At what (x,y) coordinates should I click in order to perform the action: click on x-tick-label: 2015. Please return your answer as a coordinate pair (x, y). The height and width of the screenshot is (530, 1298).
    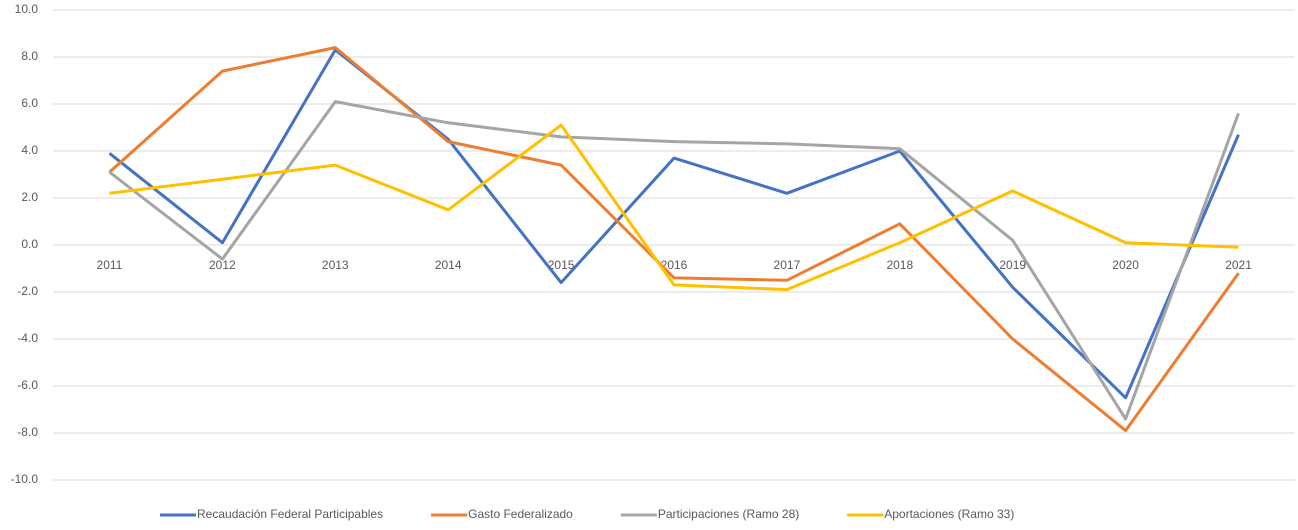
    Looking at the image, I should click on (561, 265).